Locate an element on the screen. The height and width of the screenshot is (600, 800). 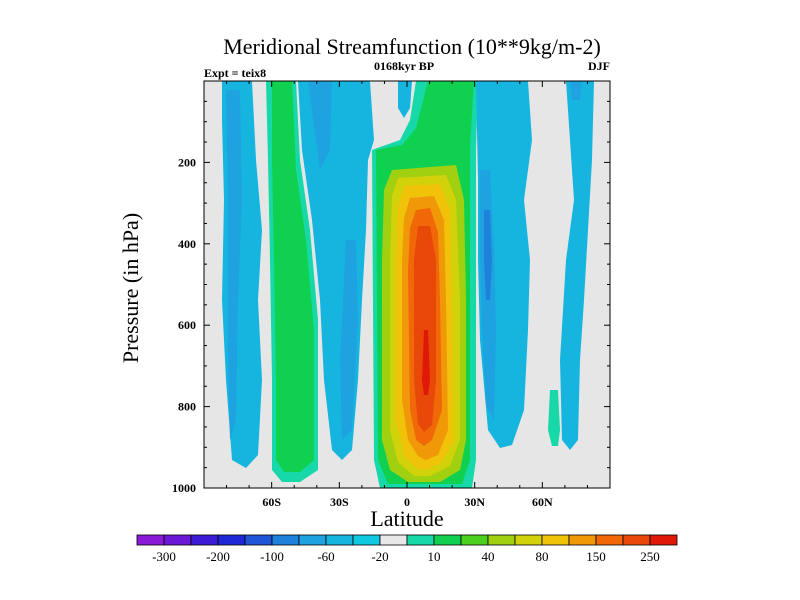
x-tick-label: 30S is located at coordinates (339, 502).